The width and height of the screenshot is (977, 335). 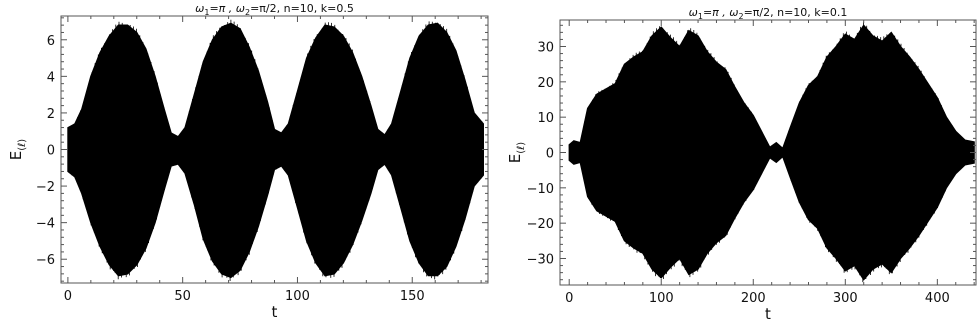 What do you see at coordinates (45, 260) in the screenshot?
I see `y-tick-label: −6` at bounding box center [45, 260].